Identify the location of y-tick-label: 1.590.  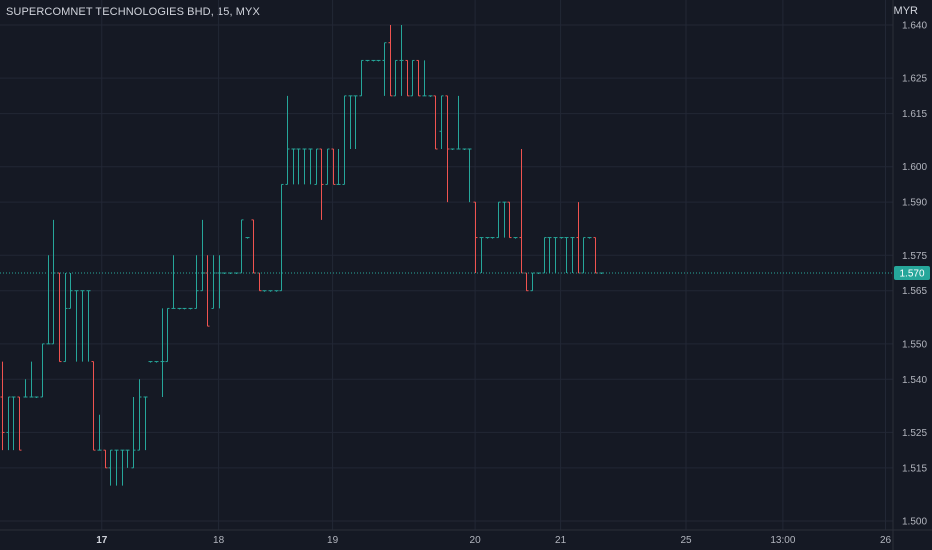
(914, 203).